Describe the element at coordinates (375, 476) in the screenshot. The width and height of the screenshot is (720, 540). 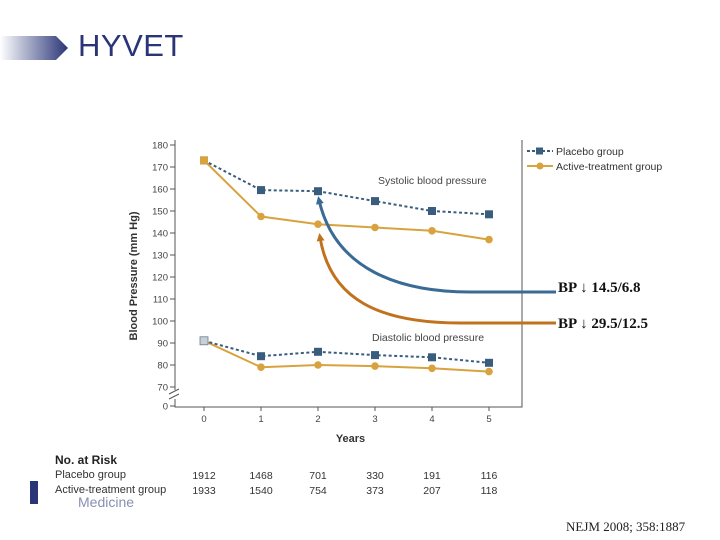
I see `risk-value: 330` at that location.